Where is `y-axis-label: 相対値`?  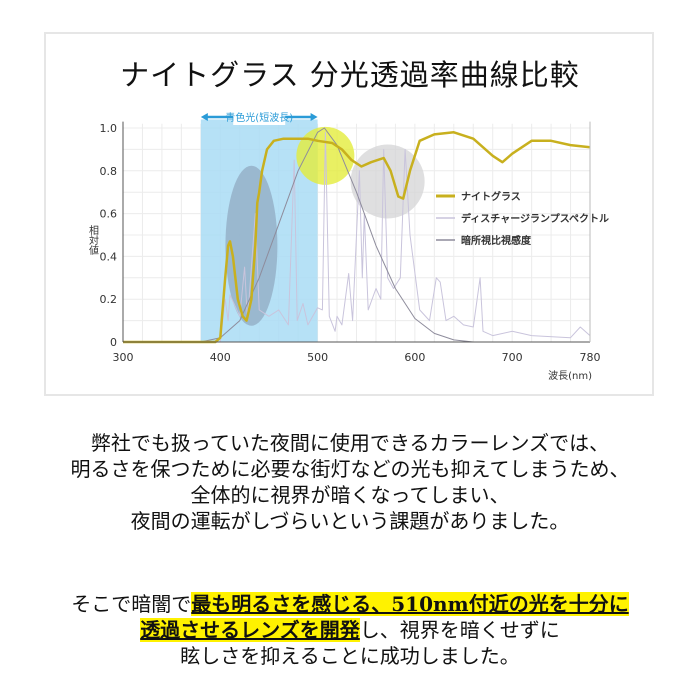 y-axis-label: 相対値 is located at coordinates (93, 240).